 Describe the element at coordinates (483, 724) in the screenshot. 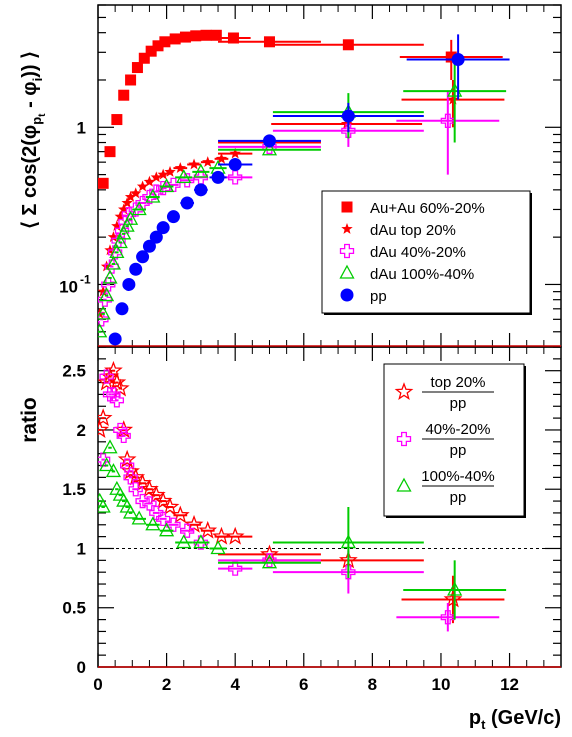

I see `x-axis-label-part: t` at that location.